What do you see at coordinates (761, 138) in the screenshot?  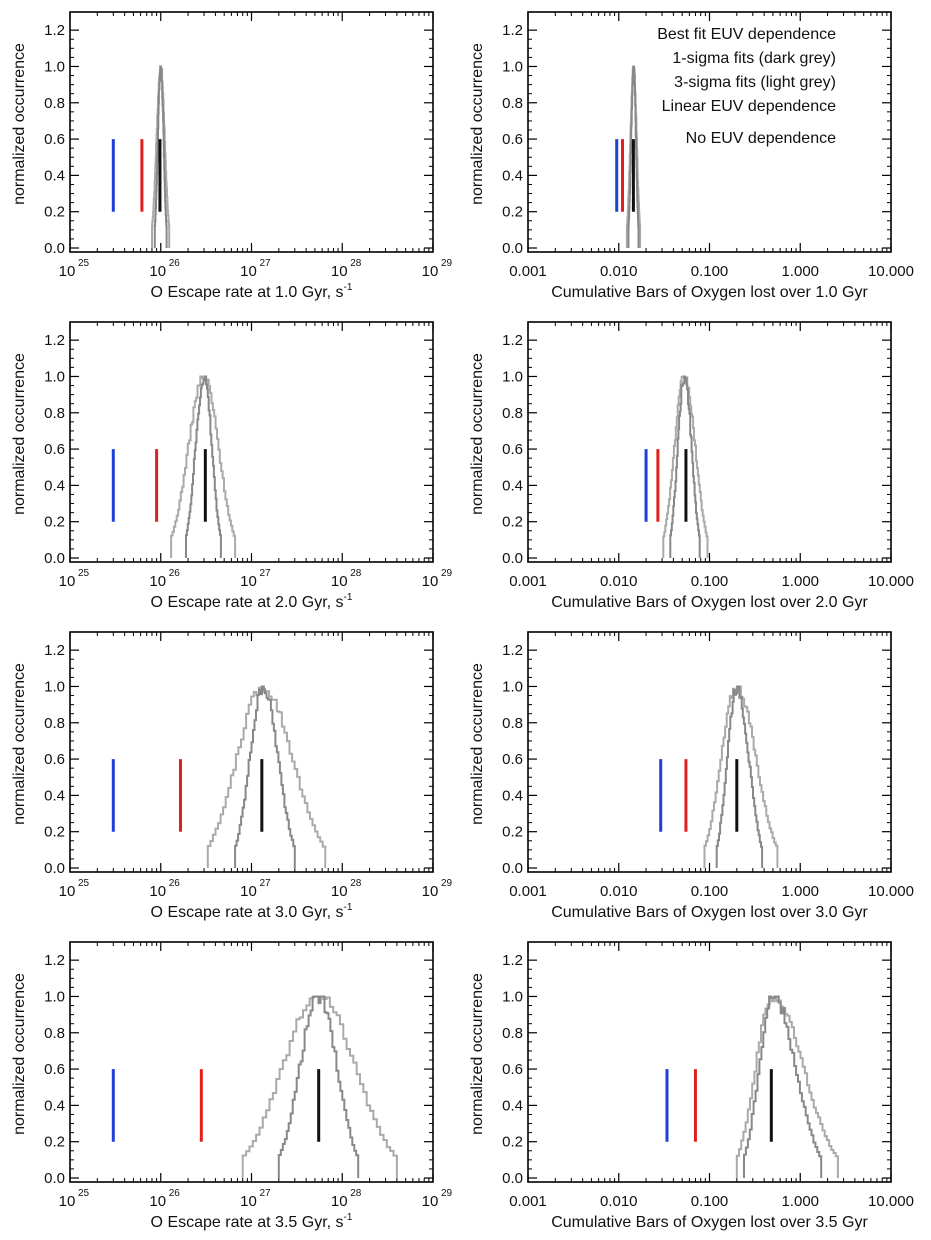 I see `legend-entry-none: No EUV dependence` at bounding box center [761, 138].